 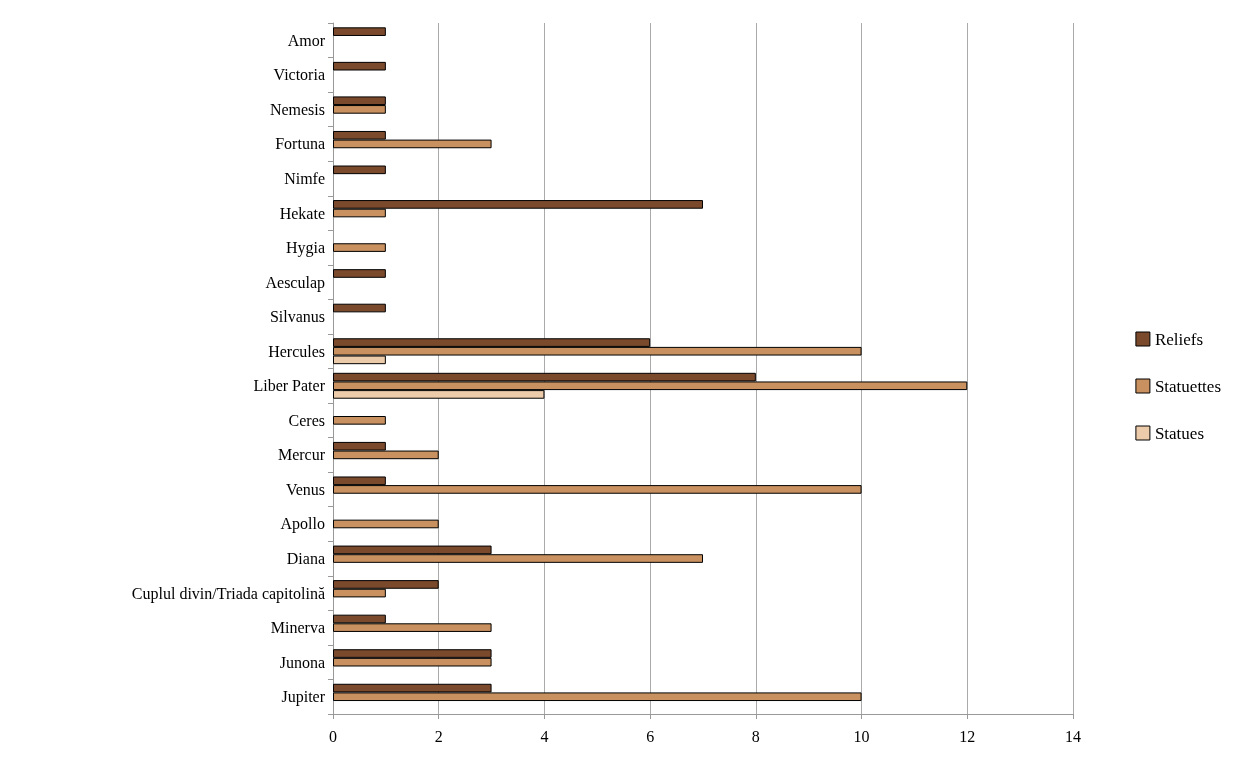 I want to click on y-tick-label: Ceres, so click(x=306, y=420).